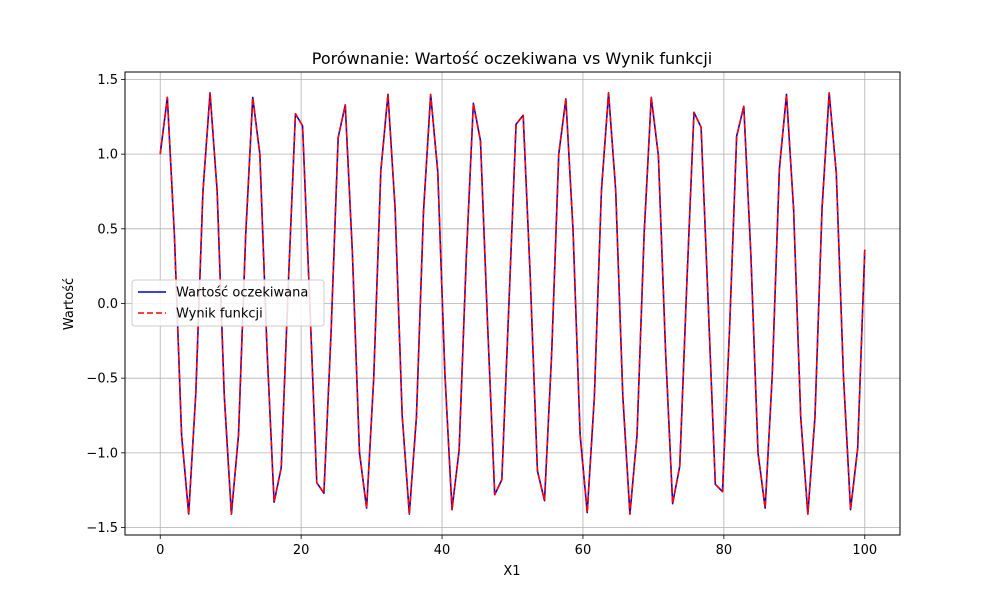 This screenshot has width=1000, height=600. Describe the element at coordinates (102, 379) in the screenshot. I see `y-tick-label: −0.5` at that location.